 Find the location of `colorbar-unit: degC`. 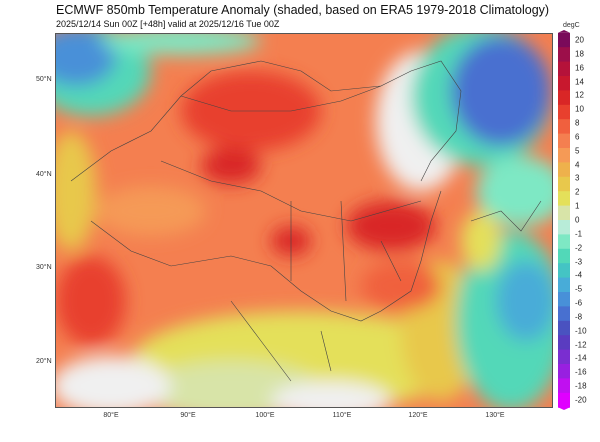

colorbar-unit: degC is located at coordinates (571, 25).